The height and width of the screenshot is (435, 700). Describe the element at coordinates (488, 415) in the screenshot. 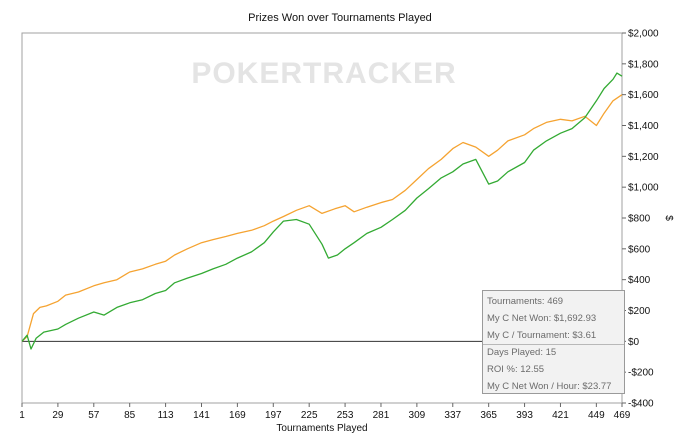

I see `x-tick-label: 365` at that location.